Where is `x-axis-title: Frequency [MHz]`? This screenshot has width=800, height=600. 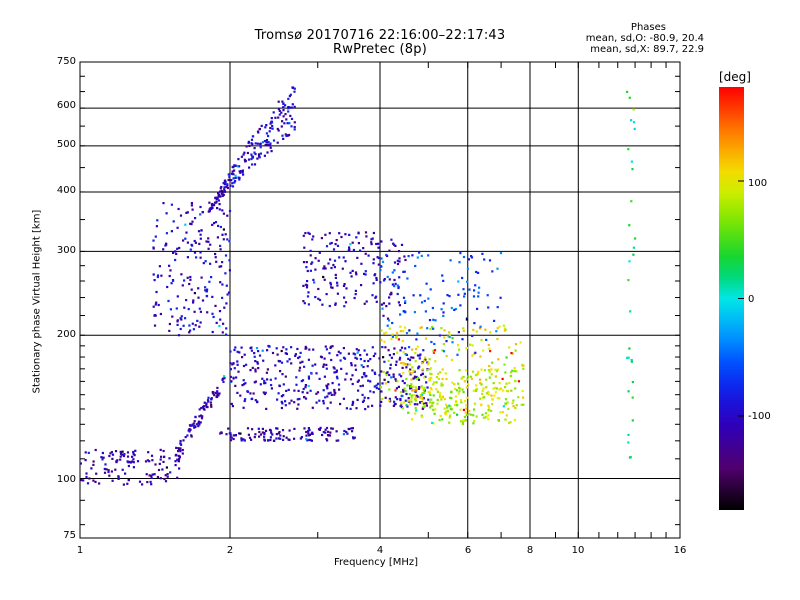 x-axis-title: Frequency [MHz] is located at coordinates (376, 562).